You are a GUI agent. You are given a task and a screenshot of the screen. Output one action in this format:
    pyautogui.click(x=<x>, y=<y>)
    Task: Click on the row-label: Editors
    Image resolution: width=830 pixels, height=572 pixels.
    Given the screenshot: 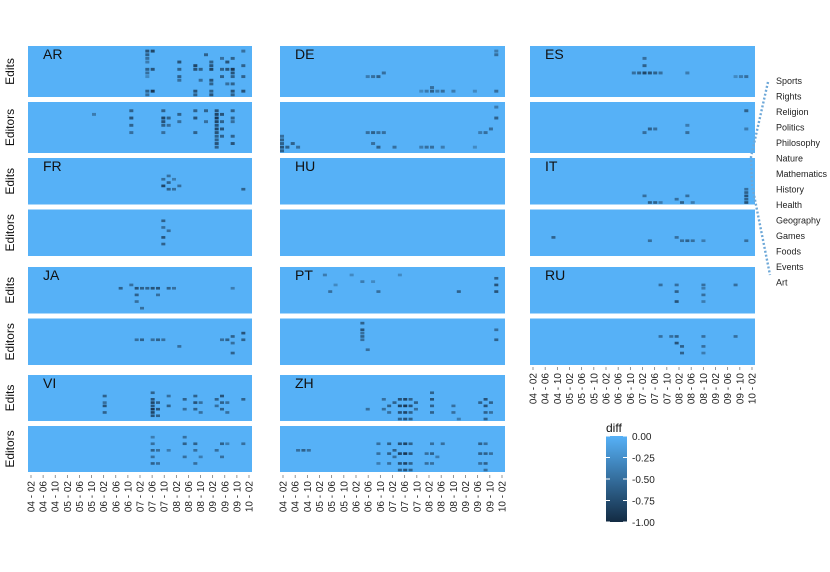 What is the action you would take?
    pyautogui.click(x=10, y=448)
    